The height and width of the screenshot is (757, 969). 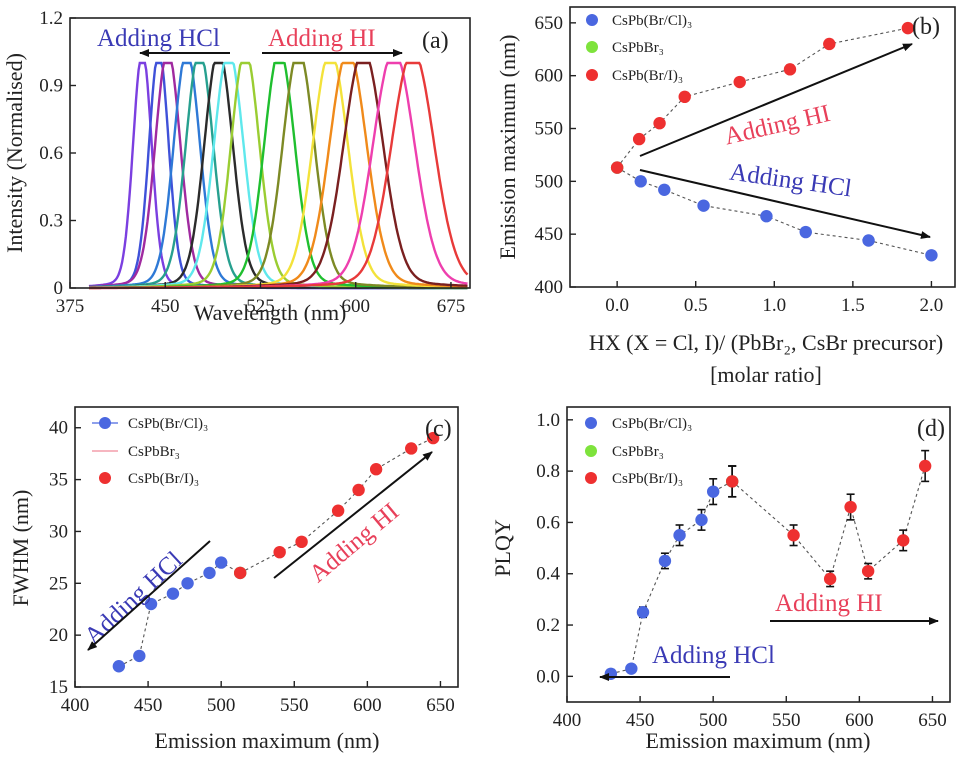 I want to click on y-tick-label: 0.8, so click(x=548, y=471).